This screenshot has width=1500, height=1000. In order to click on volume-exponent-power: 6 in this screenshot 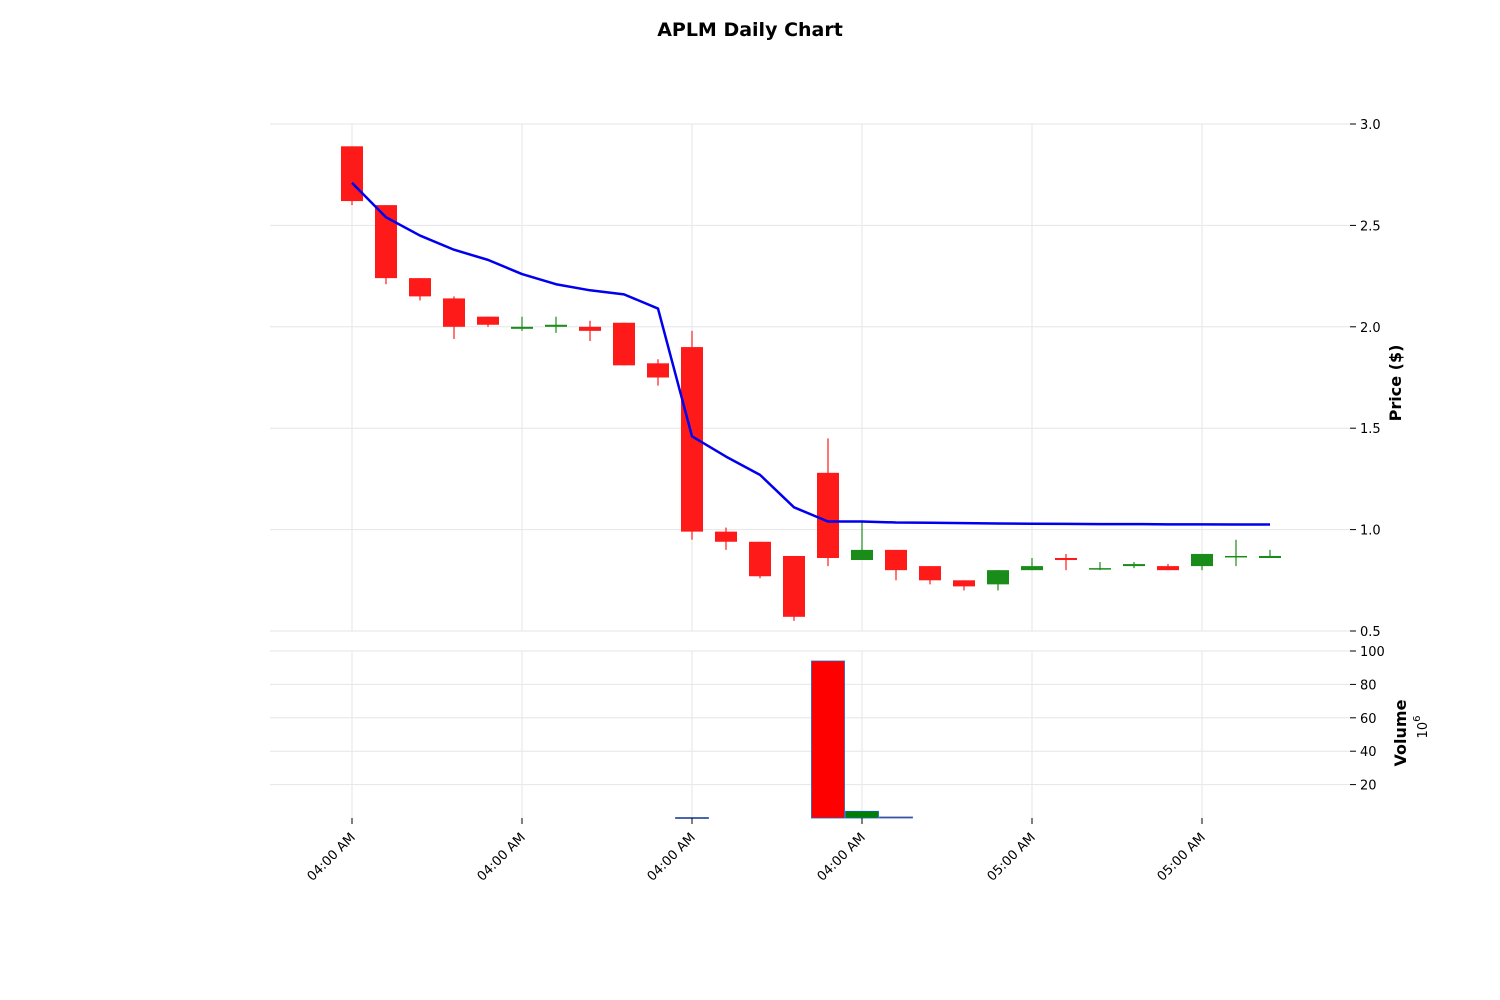, I will do `click(1417, 719)`.